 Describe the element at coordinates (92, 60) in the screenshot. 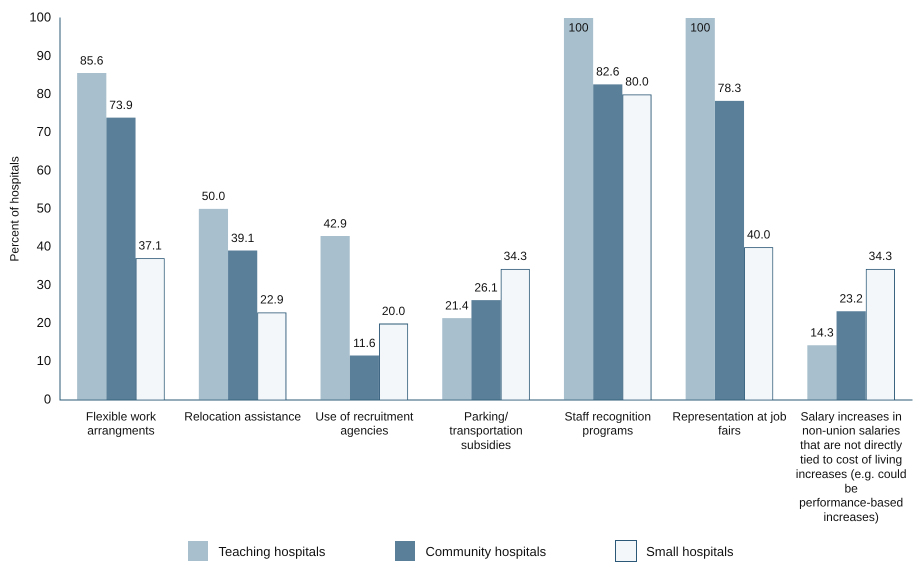

I see `data-label: 85.6` at that location.